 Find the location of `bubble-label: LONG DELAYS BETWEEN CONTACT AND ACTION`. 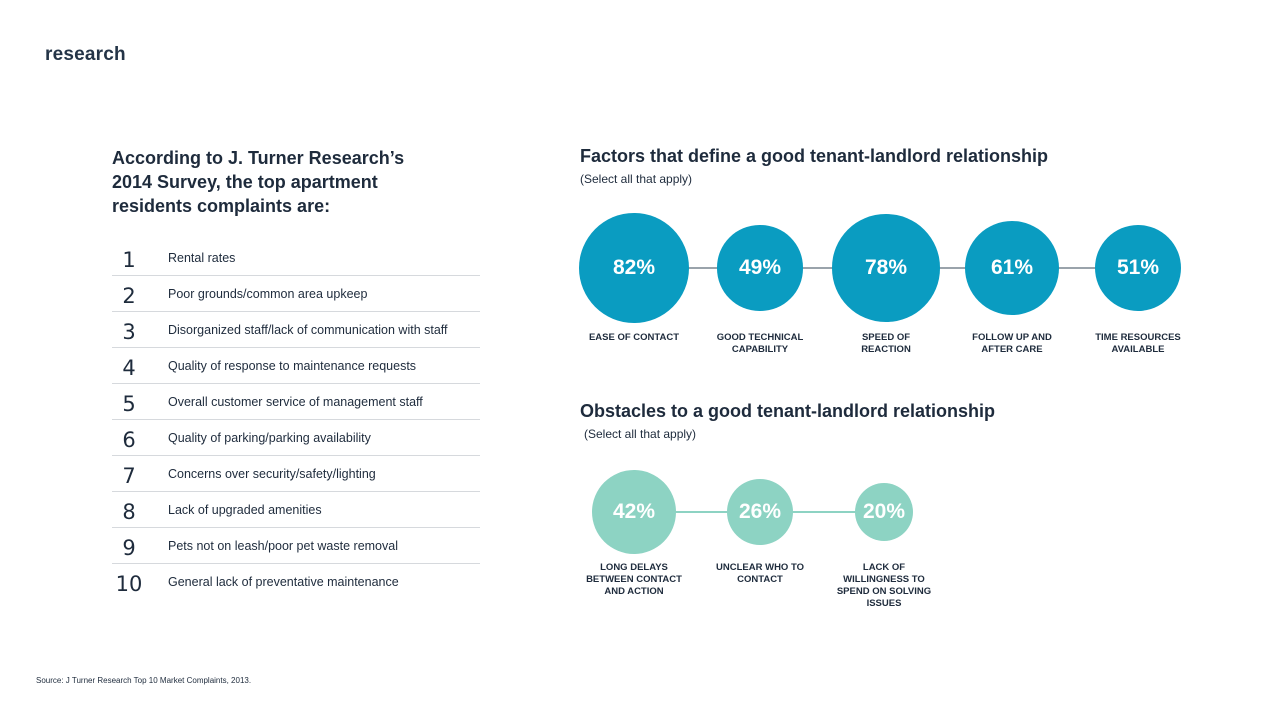

bubble-label: LONG DELAYS BETWEEN CONTACT AND ACTION is located at coordinates (634, 579).